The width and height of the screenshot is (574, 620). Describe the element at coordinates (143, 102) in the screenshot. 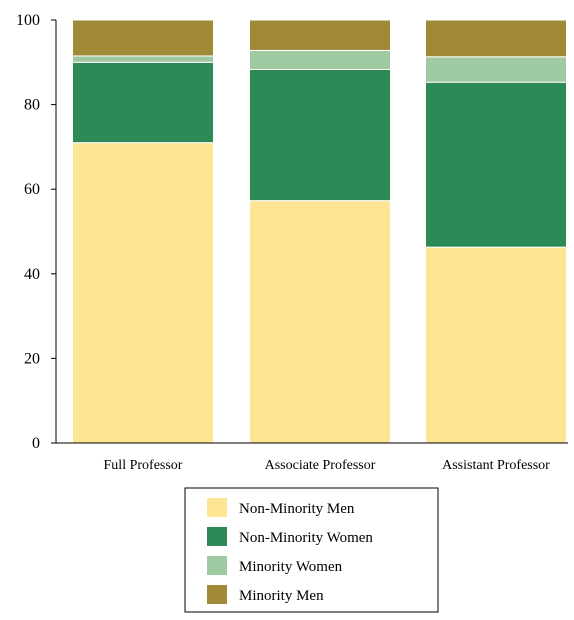

I see `bar-full-professor-non-minority-women` at that location.